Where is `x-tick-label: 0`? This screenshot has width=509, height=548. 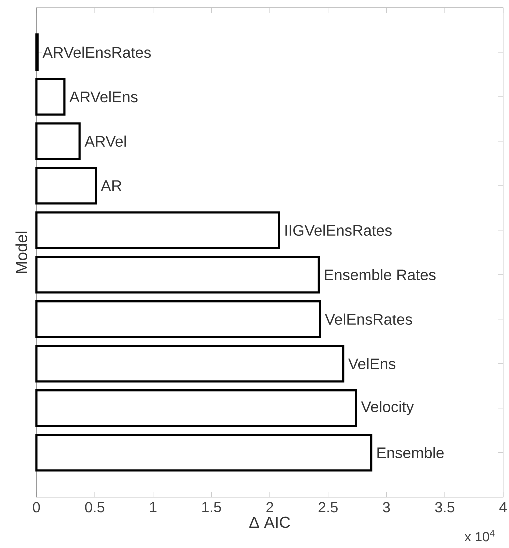
x-tick-label: 0 is located at coordinates (36, 507).